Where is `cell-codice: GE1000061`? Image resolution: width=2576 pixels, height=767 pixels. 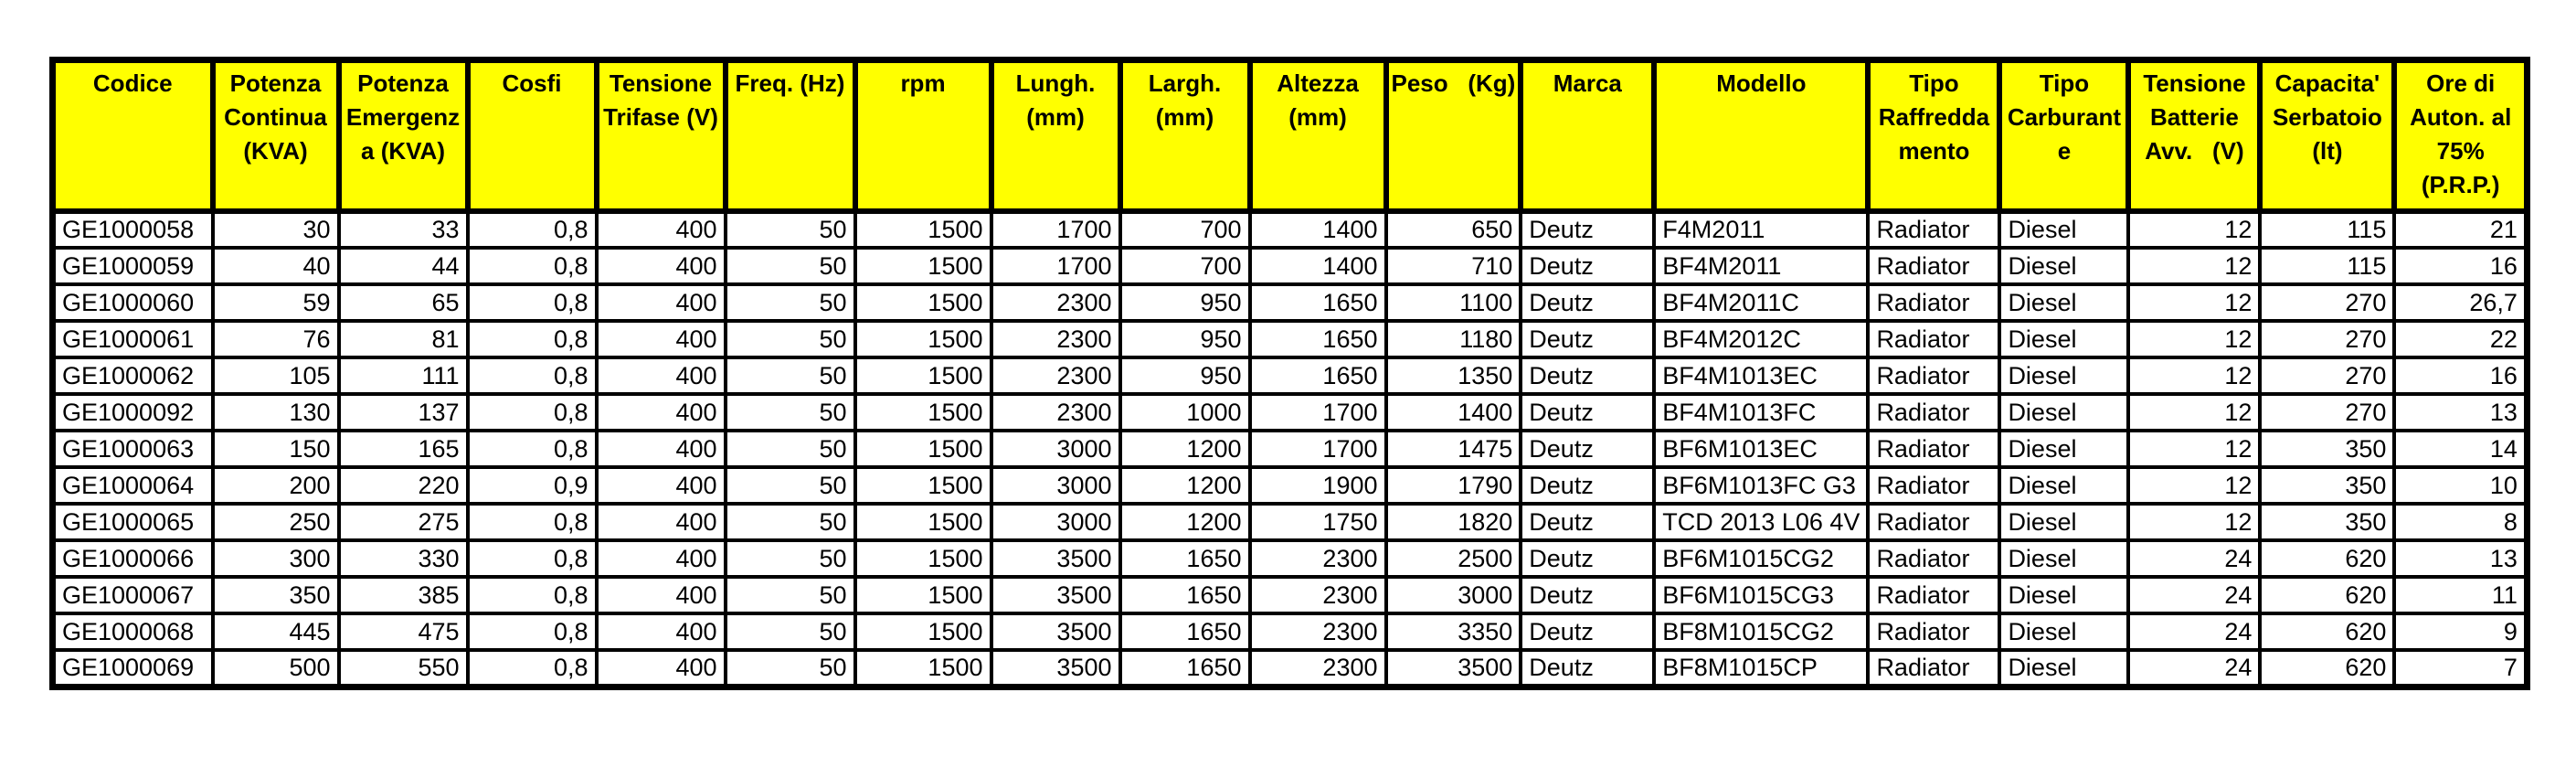
cell-codice: GE1000061 is located at coordinates (132, 339).